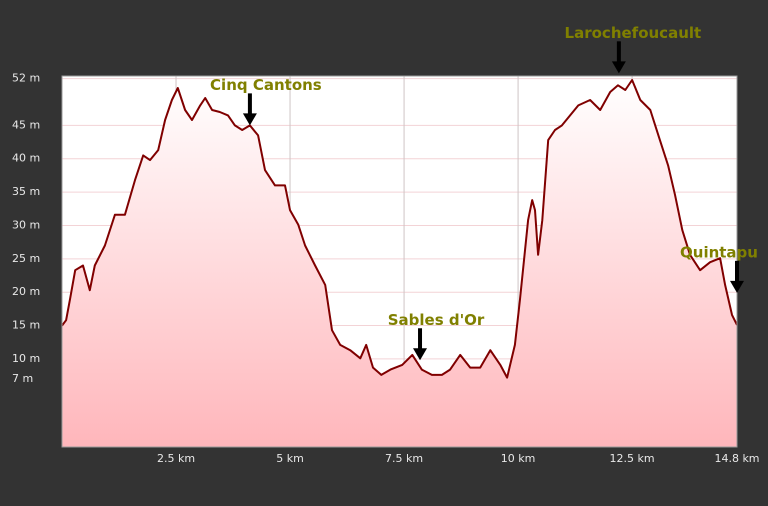  I want to click on x-tick-label: 14.8 km, so click(736, 458).